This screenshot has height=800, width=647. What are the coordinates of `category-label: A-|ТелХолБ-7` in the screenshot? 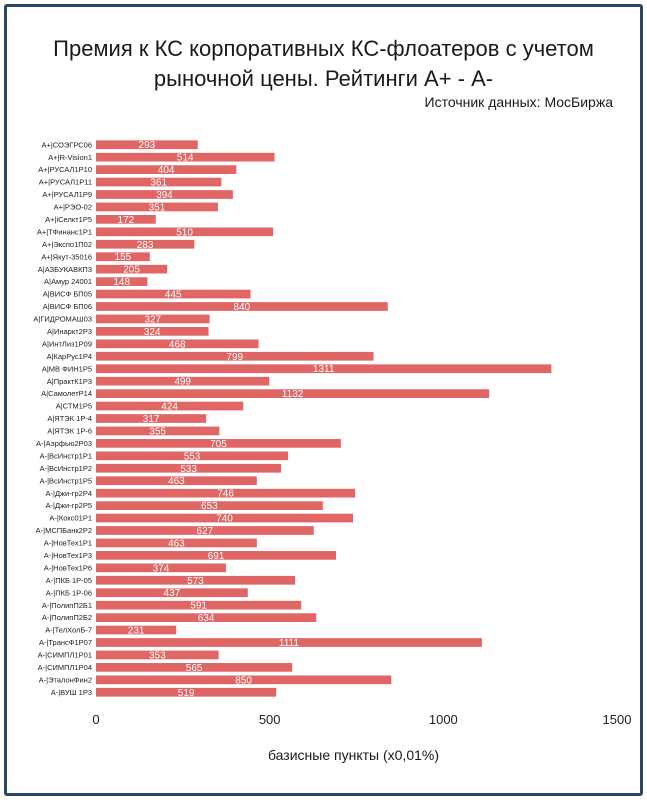 It's located at (68, 630).